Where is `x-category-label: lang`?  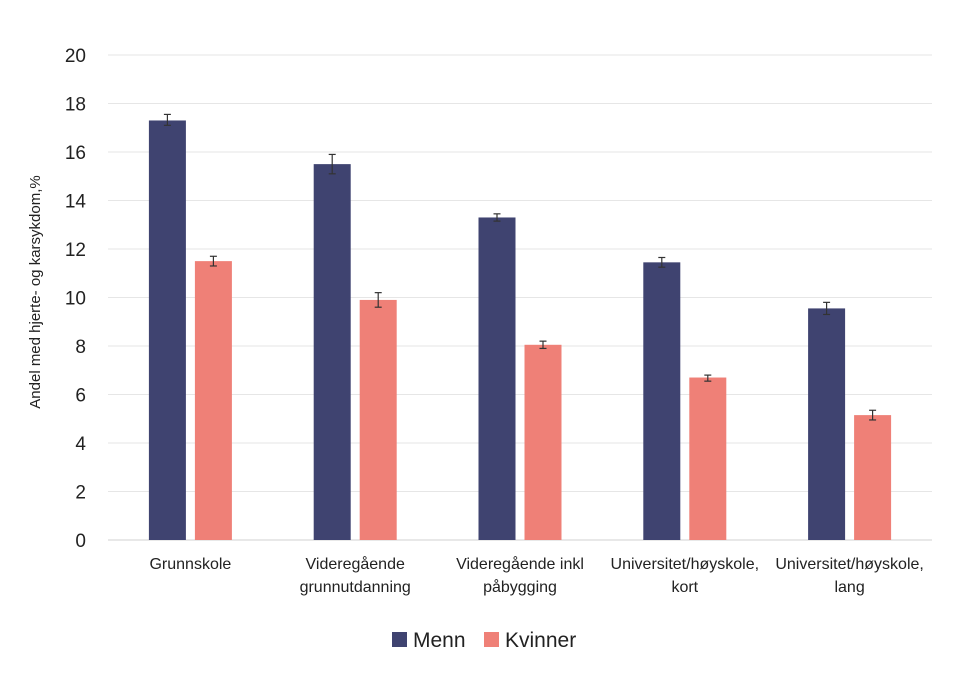 x-category-label: lang is located at coordinates (849, 587).